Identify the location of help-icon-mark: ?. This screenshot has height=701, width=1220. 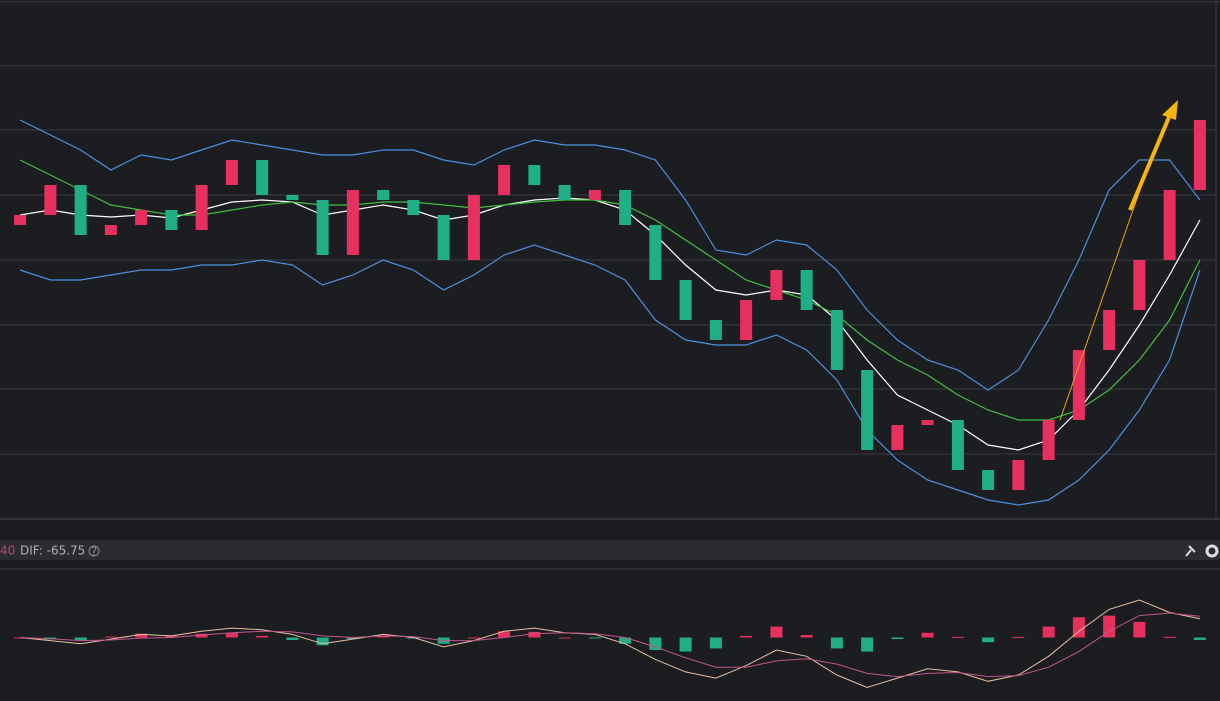
(94, 552).